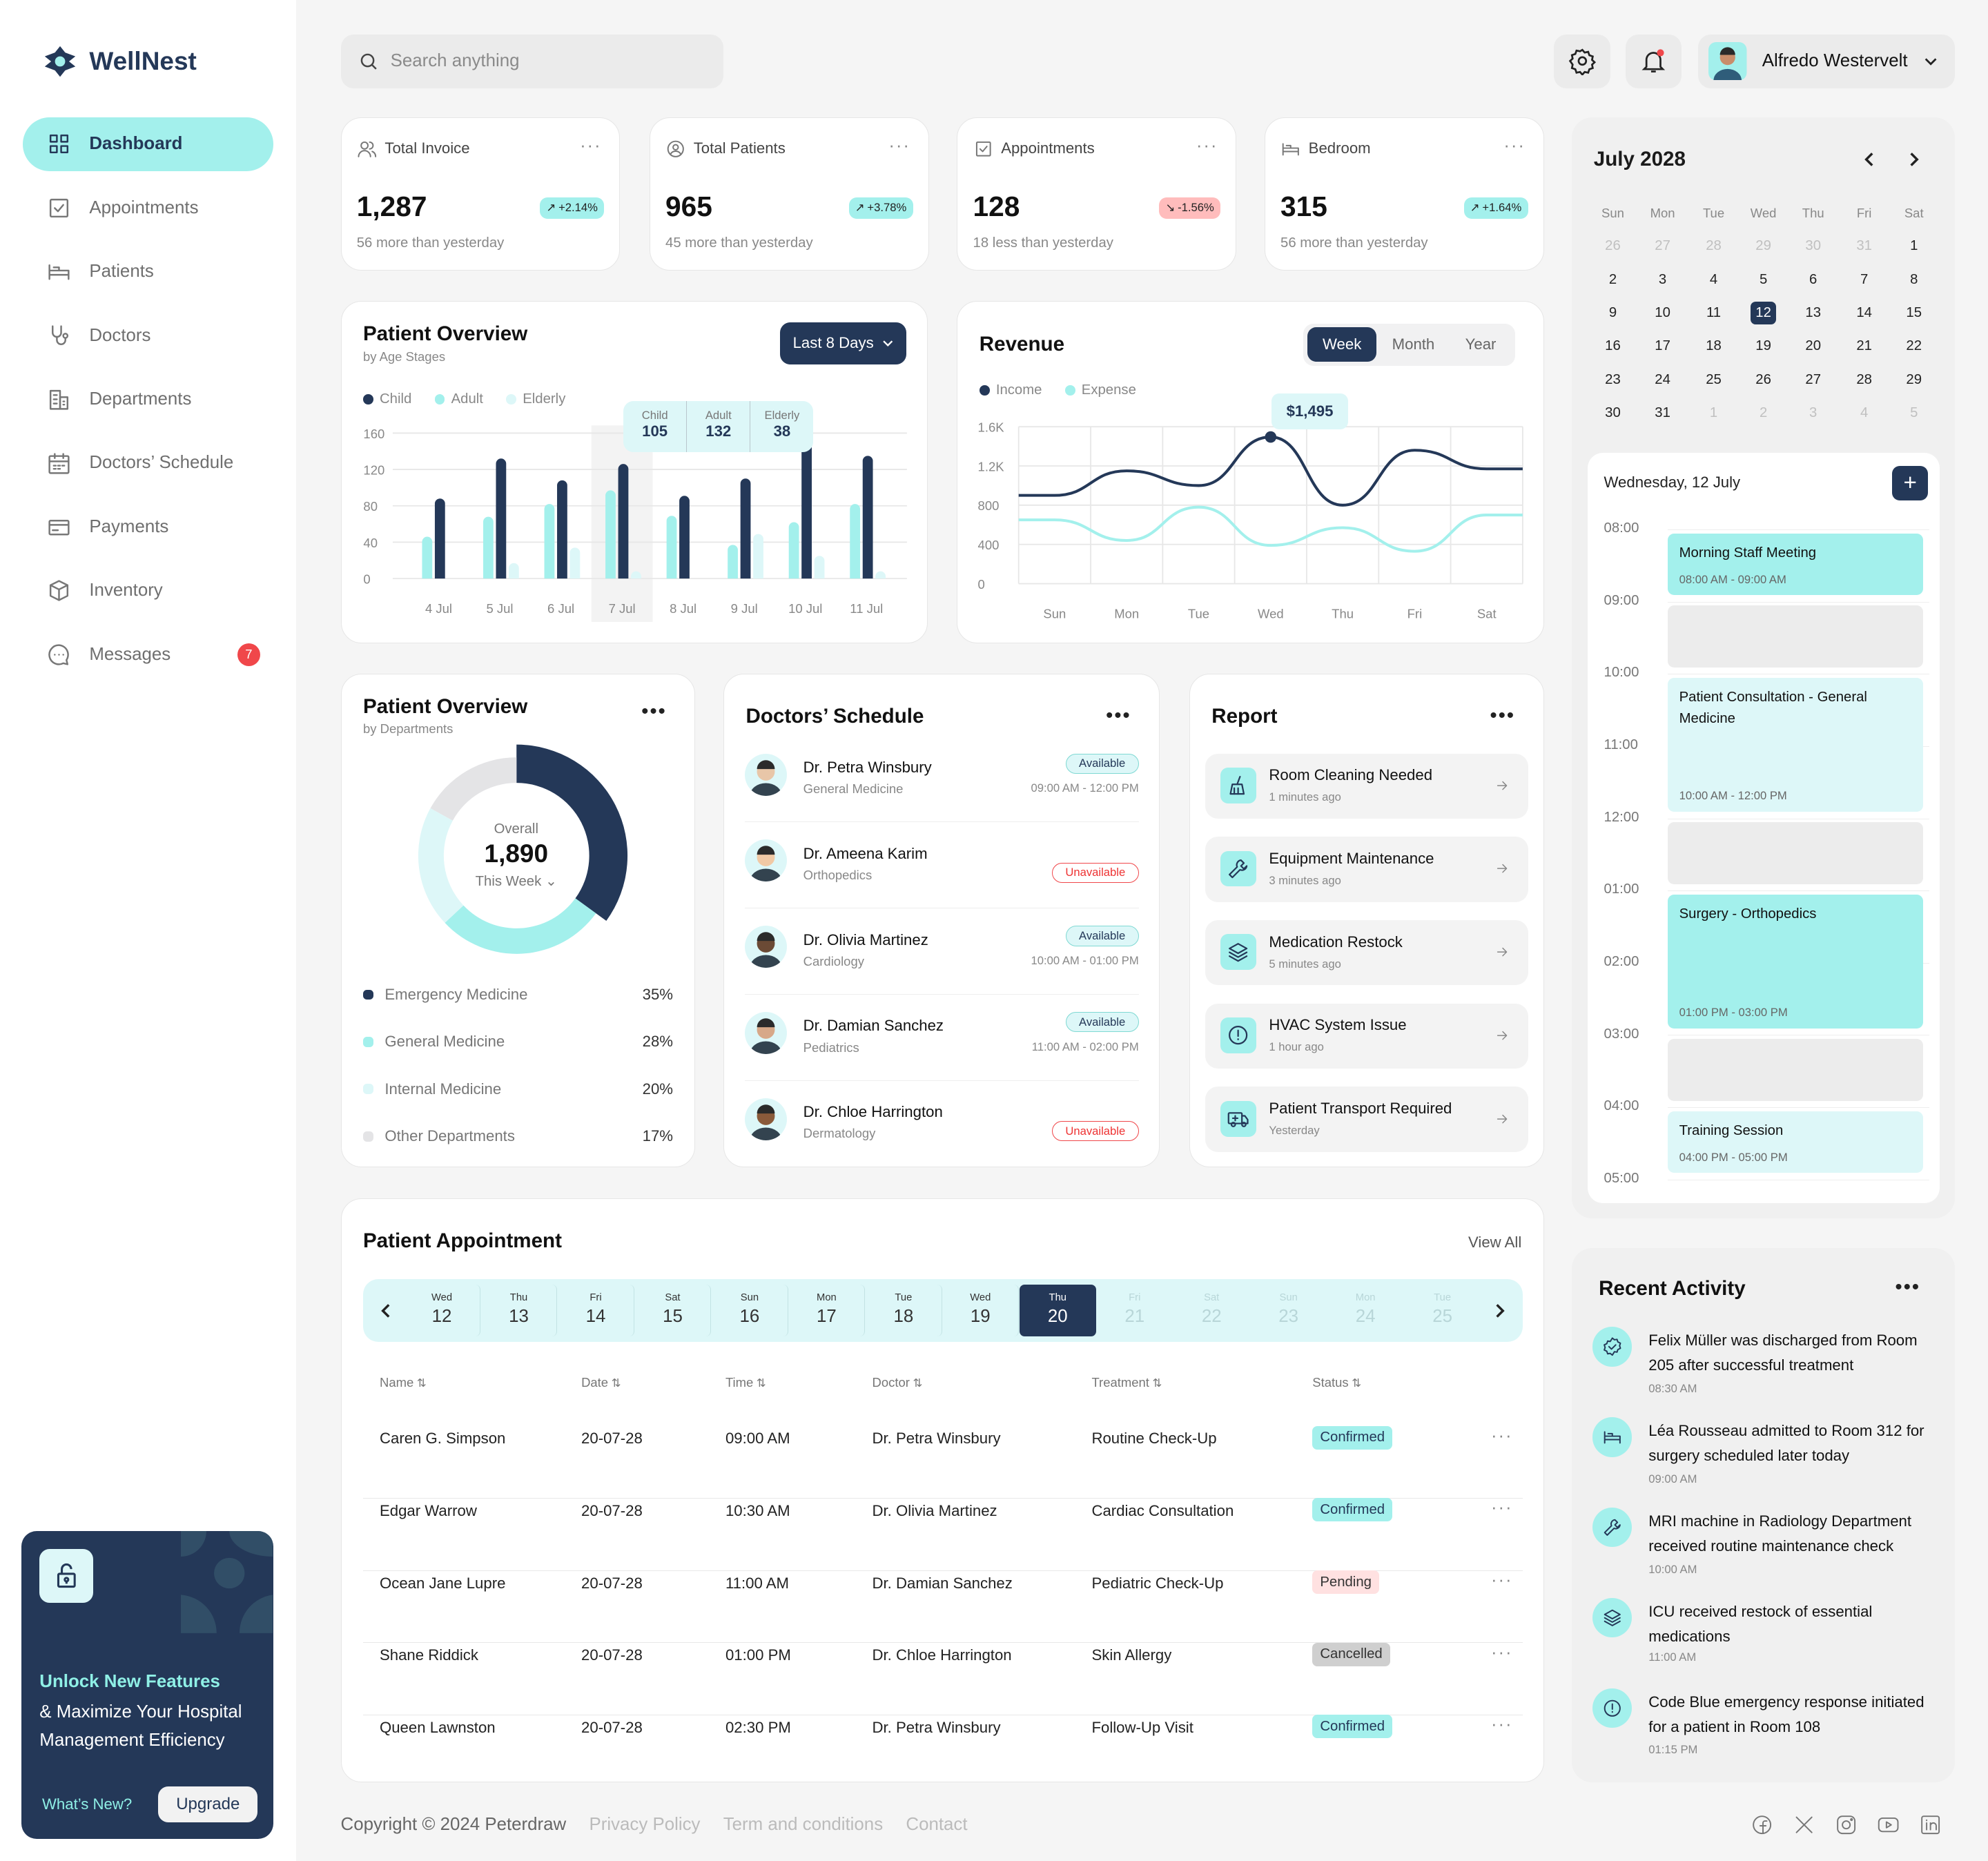 The height and width of the screenshot is (1861, 1988). What do you see at coordinates (1502, 1508) in the screenshot?
I see `row-actions-icon: ···` at bounding box center [1502, 1508].